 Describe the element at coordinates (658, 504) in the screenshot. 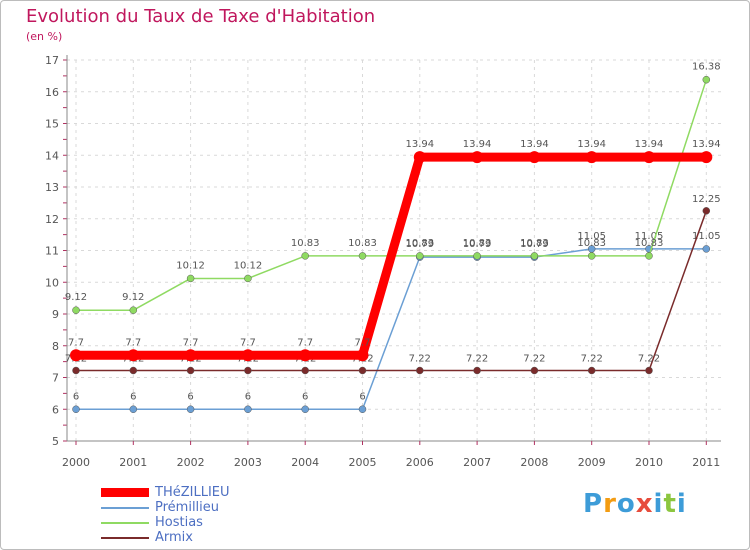

I see `logo-letter: i` at that location.